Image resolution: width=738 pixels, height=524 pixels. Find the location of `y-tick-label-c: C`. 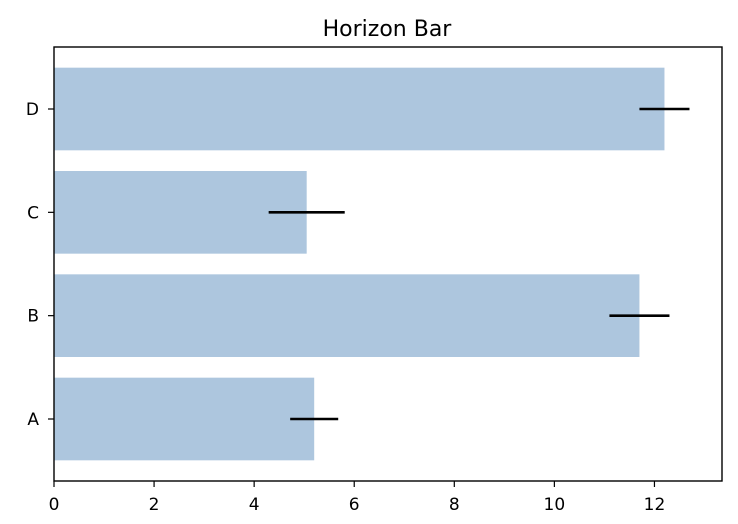

y-tick-label-c: C is located at coordinates (33, 213).